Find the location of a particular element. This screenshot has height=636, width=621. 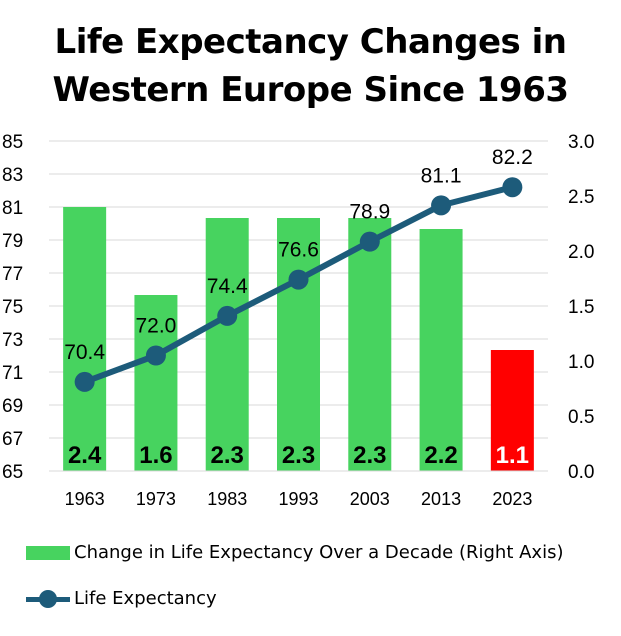

left-axis-tick-label: 67 is located at coordinates (12, 439).